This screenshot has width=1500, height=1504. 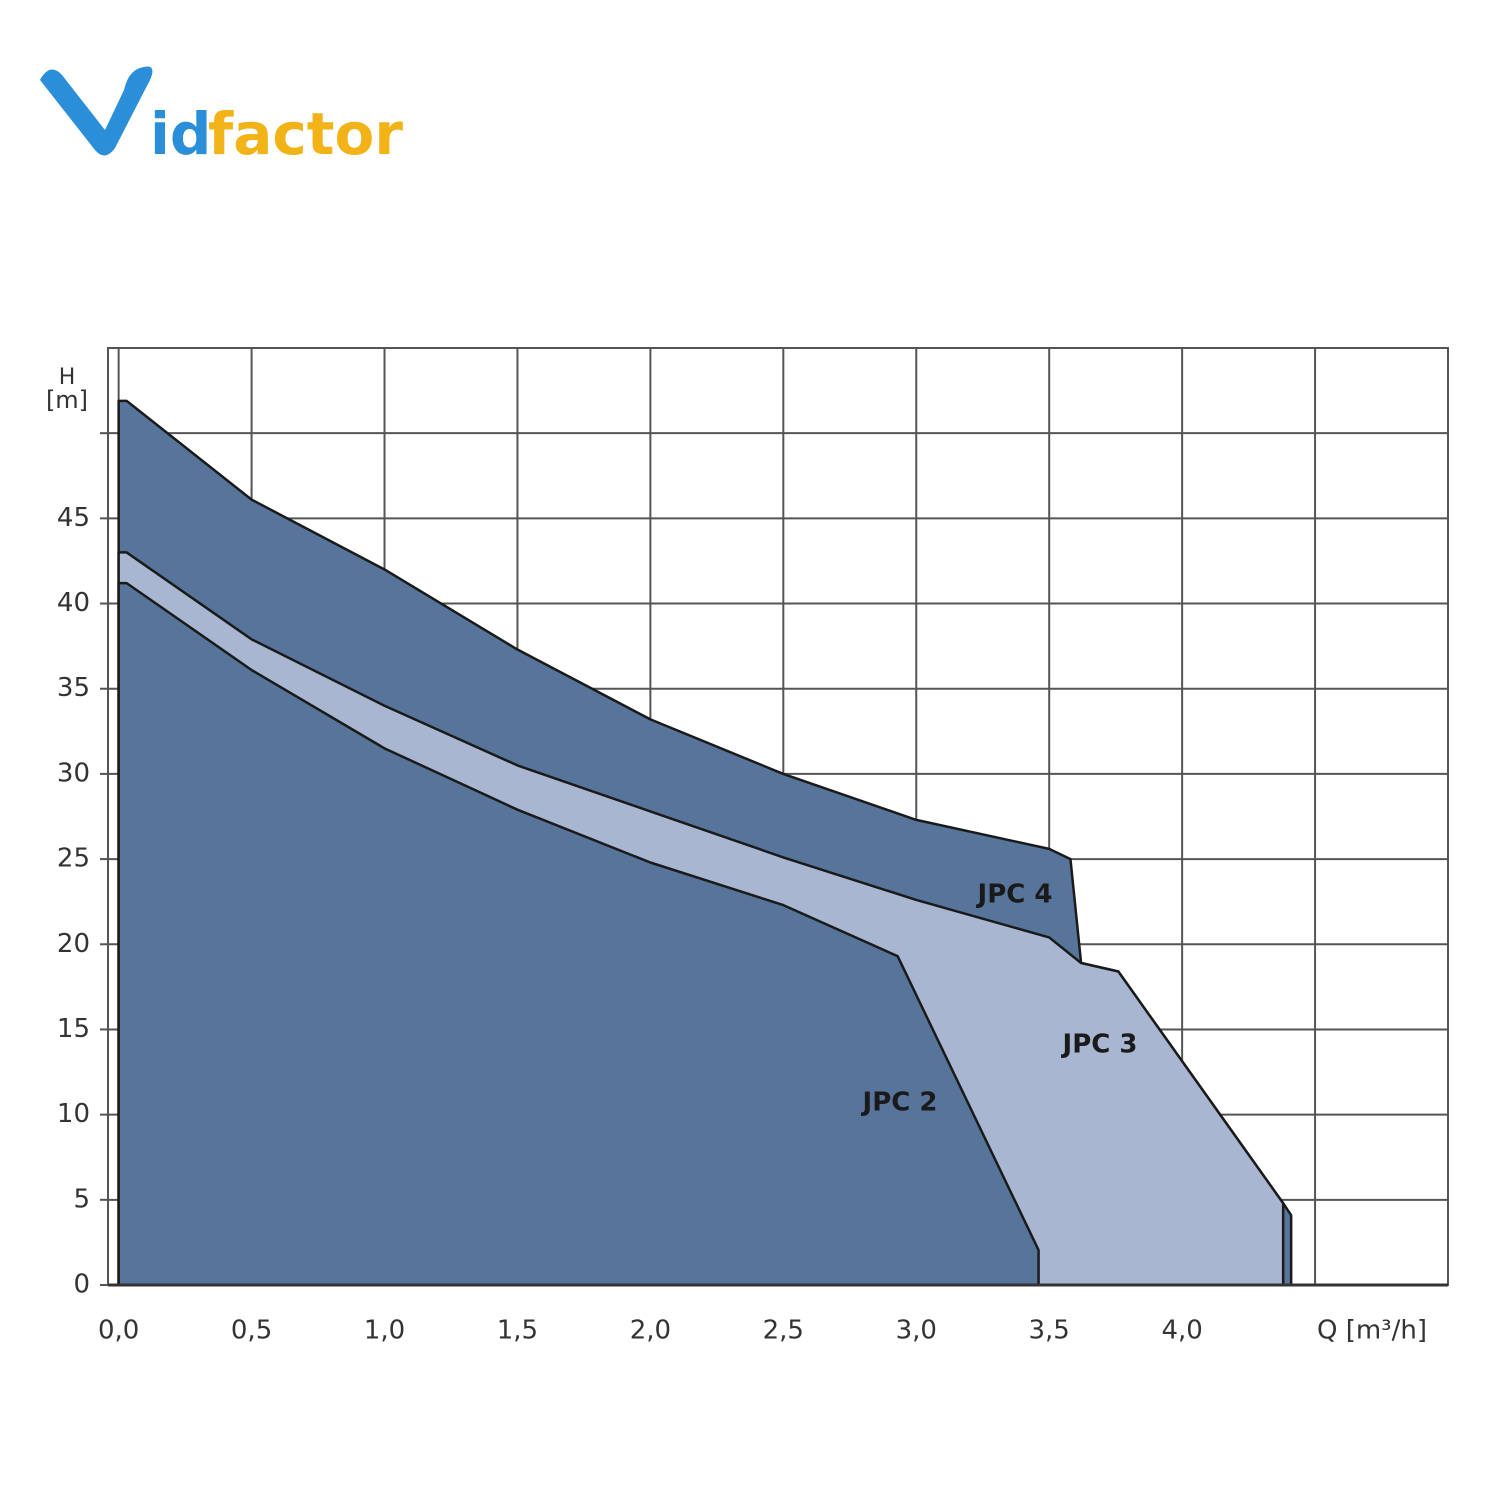 What do you see at coordinates (73, 944) in the screenshot?
I see `y-tick-label: 20` at bounding box center [73, 944].